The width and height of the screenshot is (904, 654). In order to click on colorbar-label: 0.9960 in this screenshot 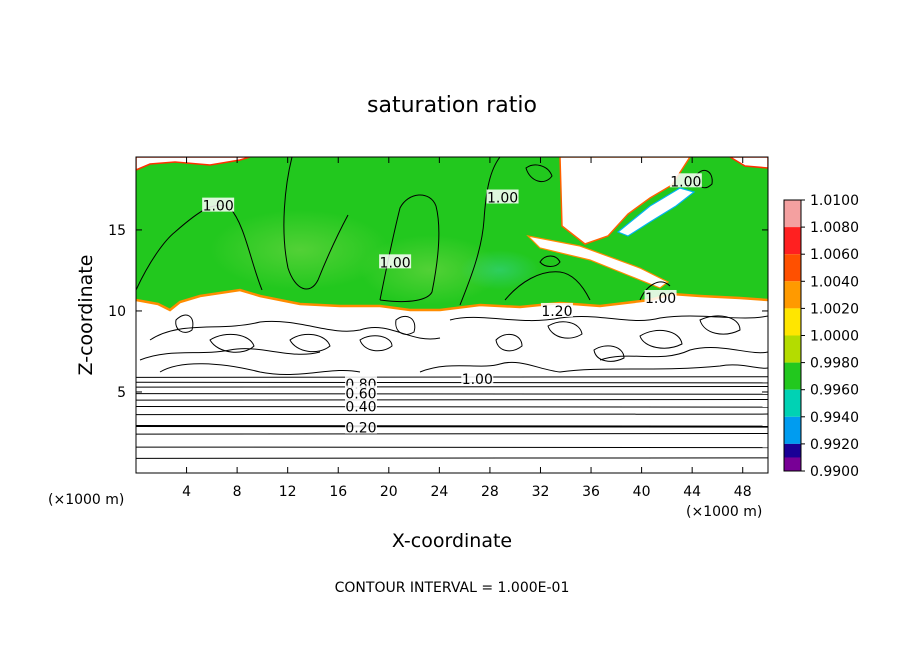, I will do `click(834, 391)`.